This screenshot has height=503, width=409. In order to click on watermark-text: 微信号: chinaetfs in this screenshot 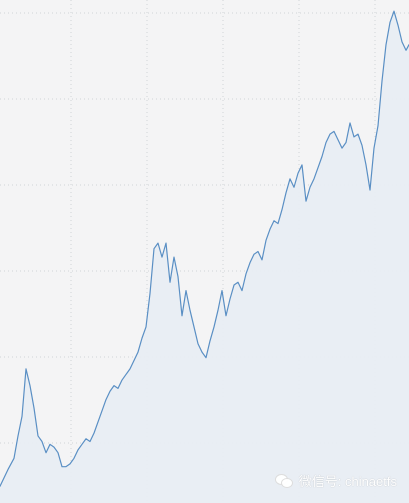, I will do `click(347, 481)`.